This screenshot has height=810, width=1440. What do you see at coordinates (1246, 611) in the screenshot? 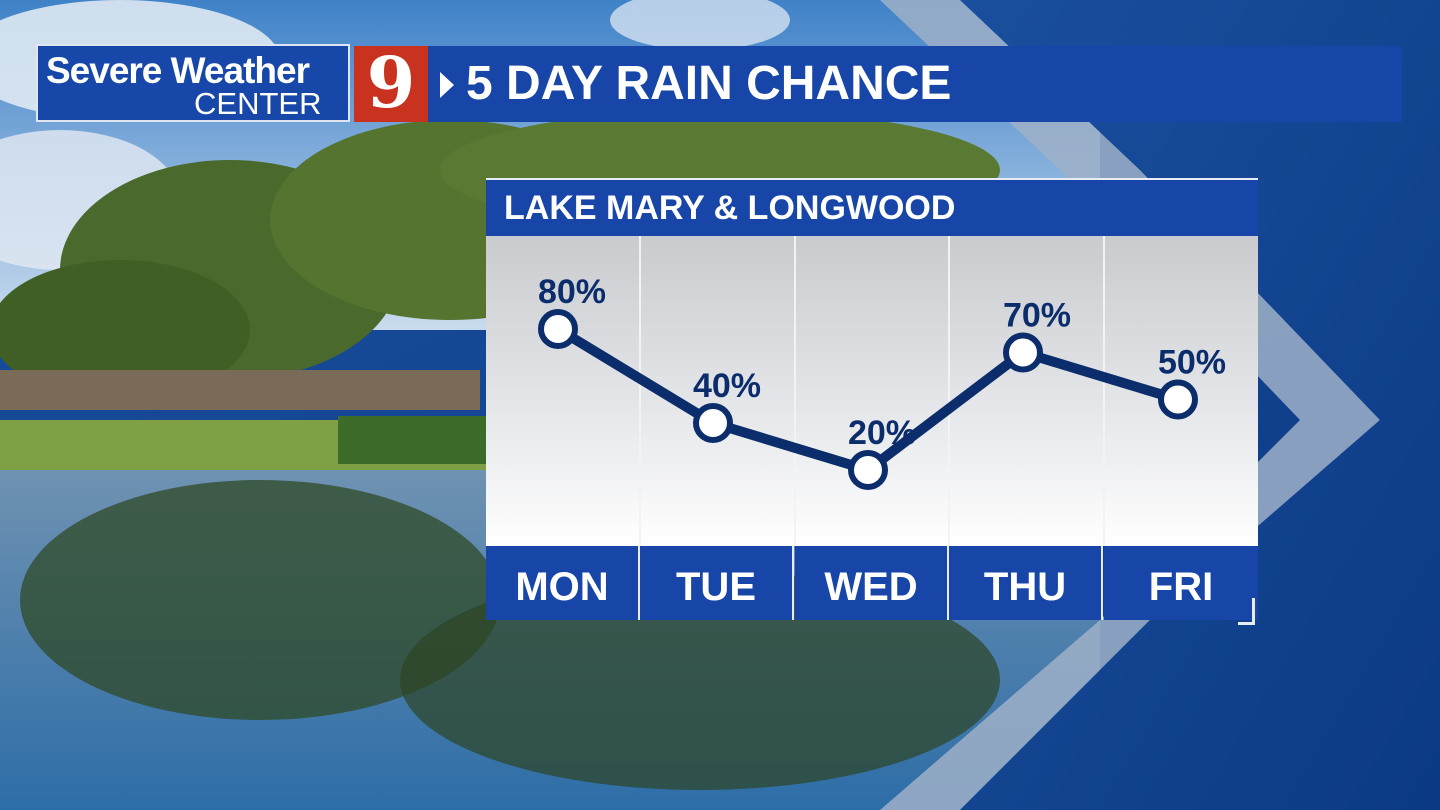
I see `corner-bracket` at bounding box center [1246, 611].